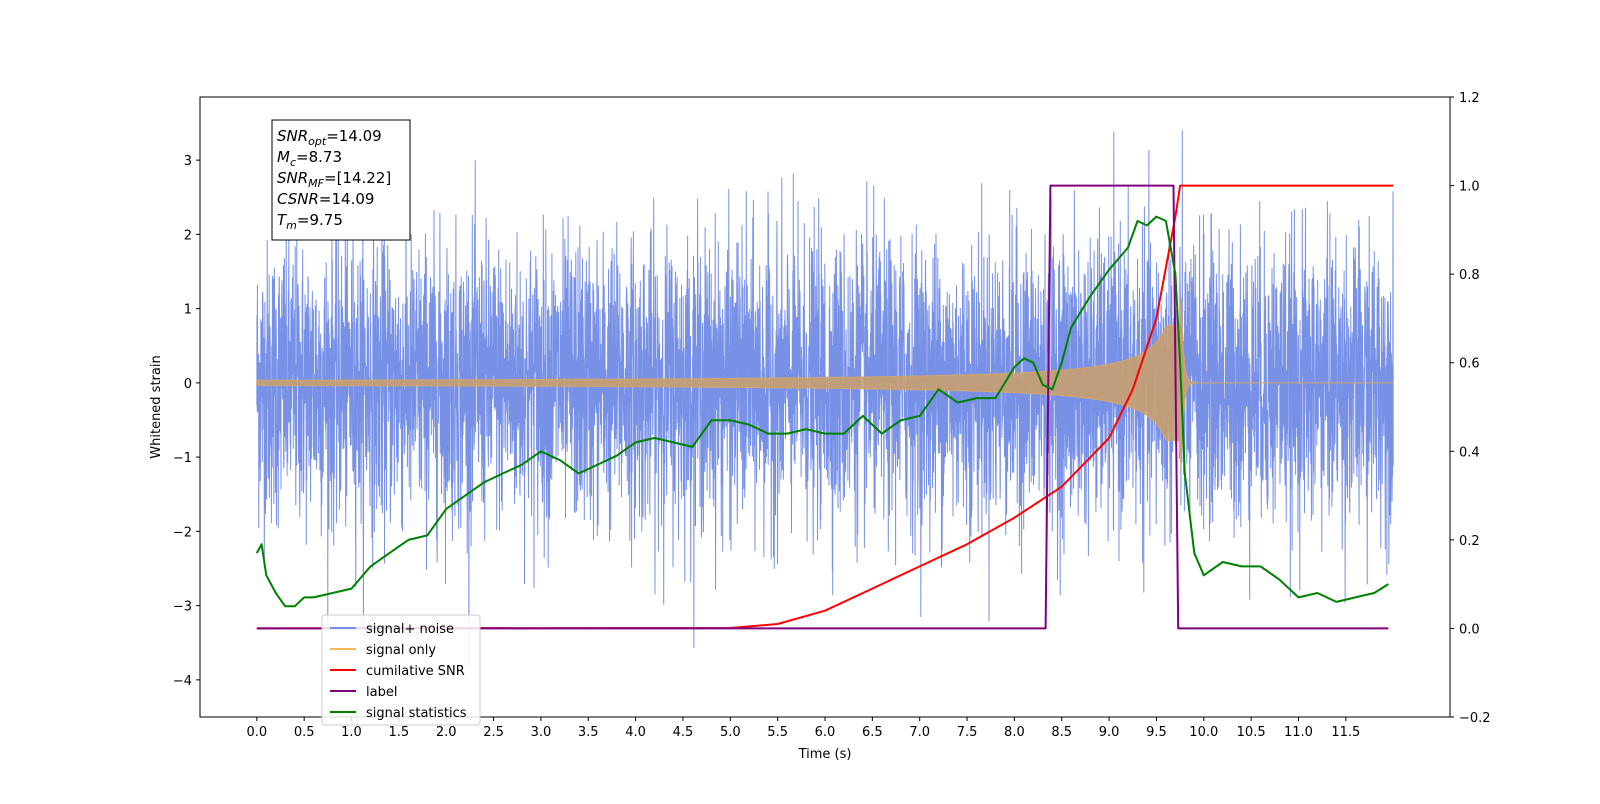 The height and width of the screenshot is (804, 1600). What do you see at coordinates (825, 754) in the screenshot?
I see `x-axis-label: Time (s)` at bounding box center [825, 754].